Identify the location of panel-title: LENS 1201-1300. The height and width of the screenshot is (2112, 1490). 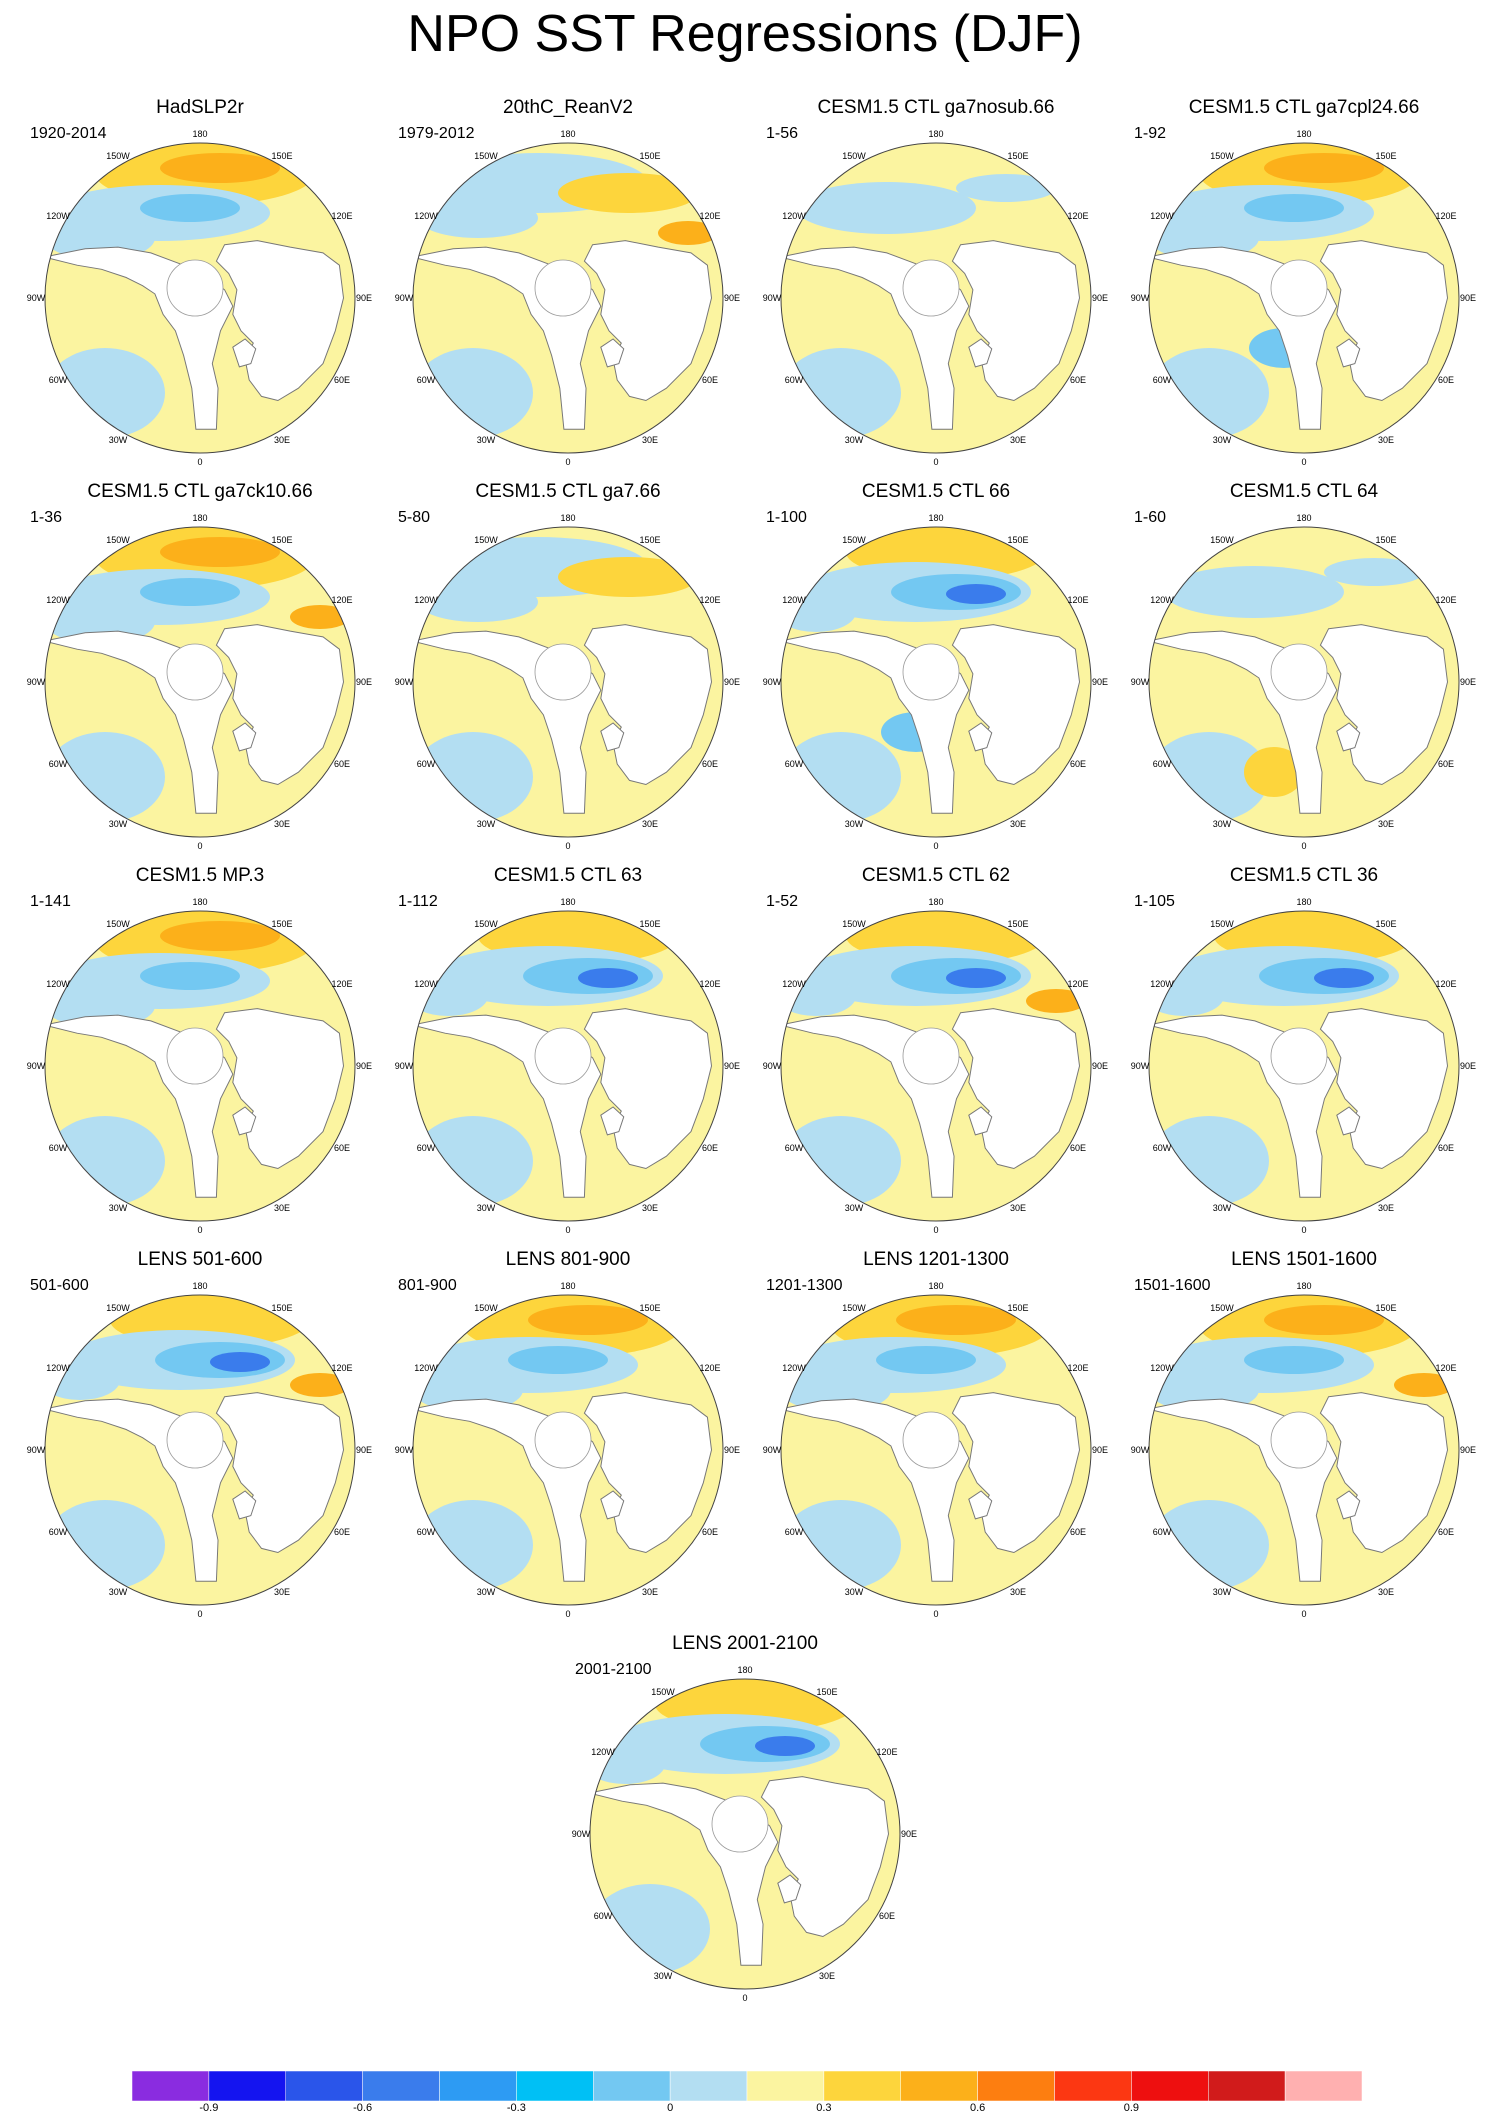
(936, 1259).